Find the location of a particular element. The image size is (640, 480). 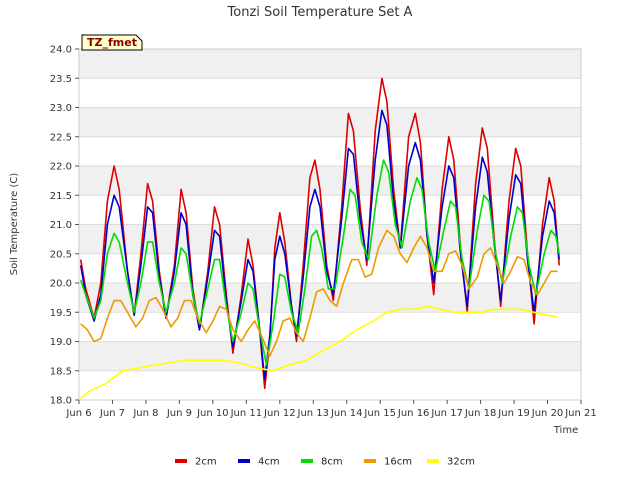

x-tick-label: Jun 7 is located at coordinates (112, 413).